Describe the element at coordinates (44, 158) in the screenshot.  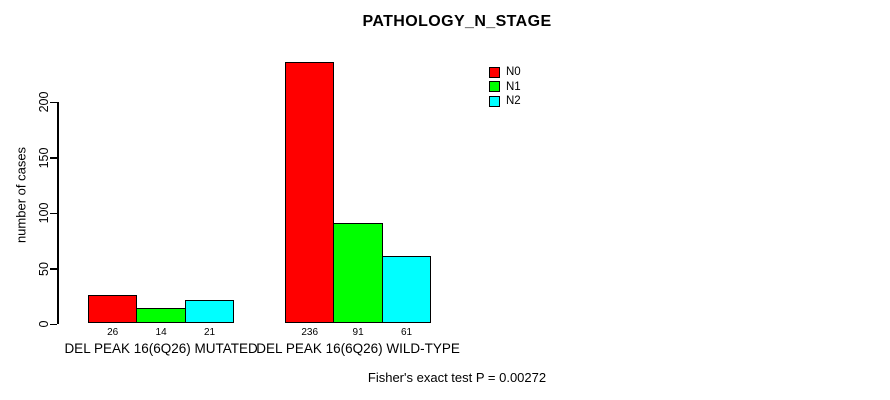
I see `y-axis-tick-label: 150` at that location.